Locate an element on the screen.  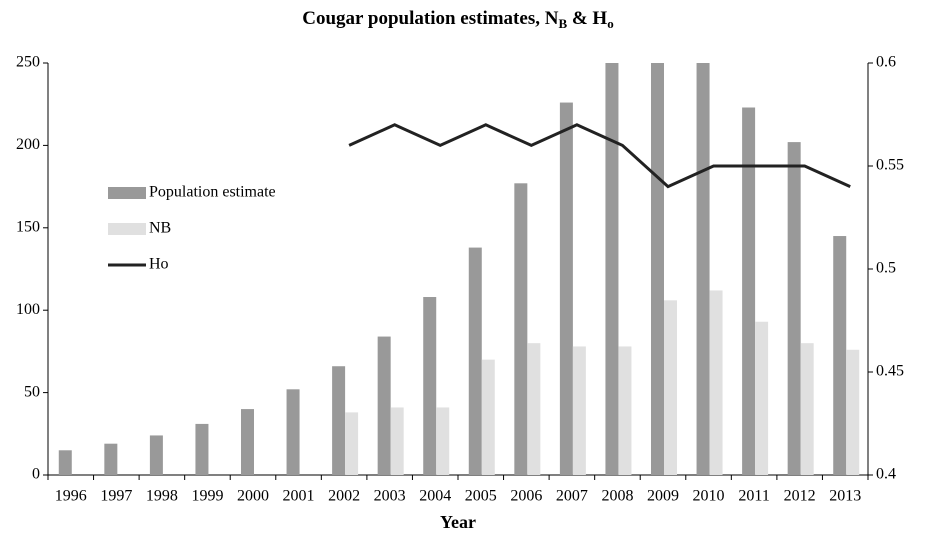
x-tick-label: 2000 is located at coordinates (253, 496).